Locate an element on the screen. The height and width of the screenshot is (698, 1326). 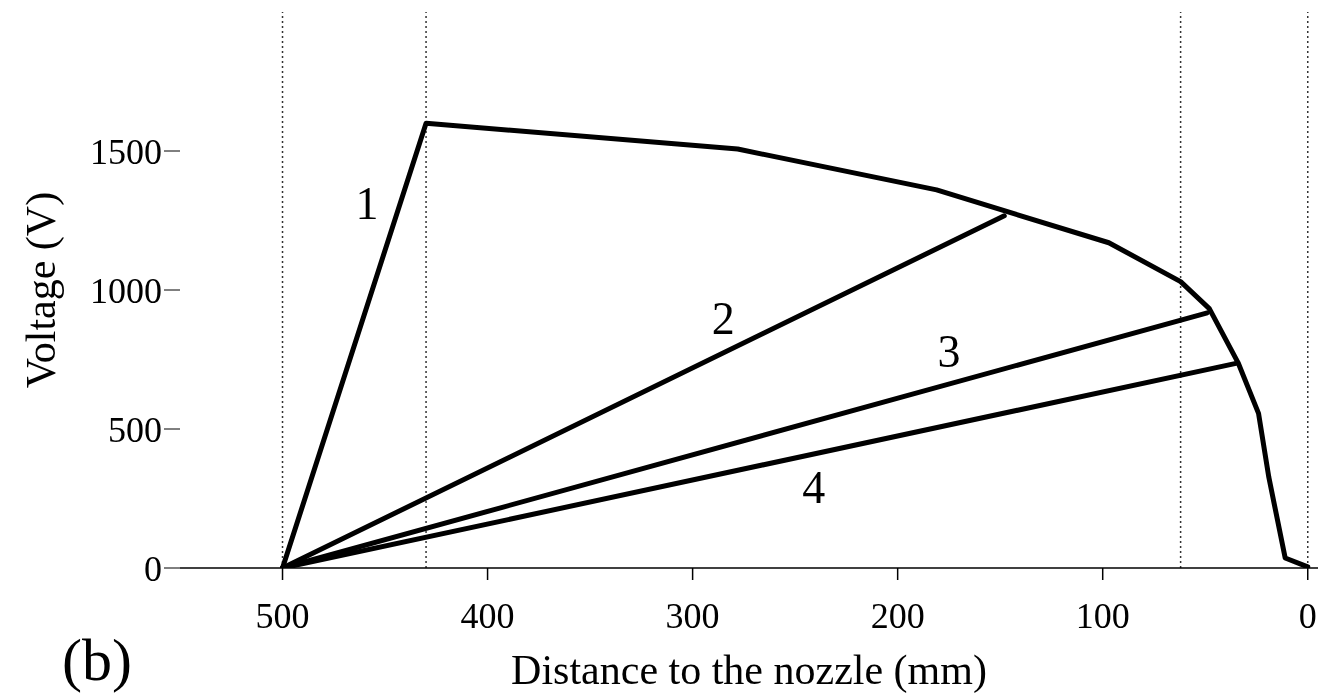
series-label: 4 is located at coordinates (814, 488).